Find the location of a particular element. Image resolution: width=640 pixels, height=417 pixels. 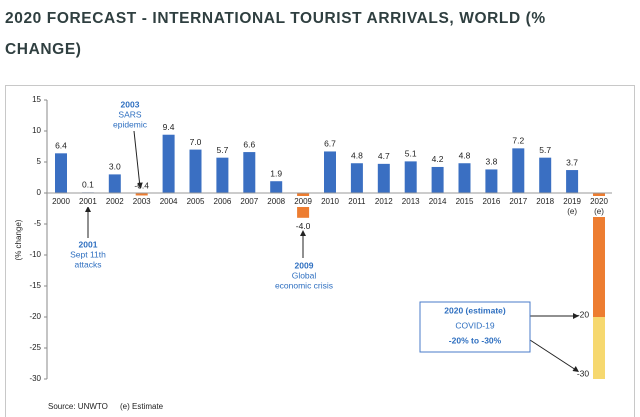

y-tick-label: 10 is located at coordinates (36, 130).